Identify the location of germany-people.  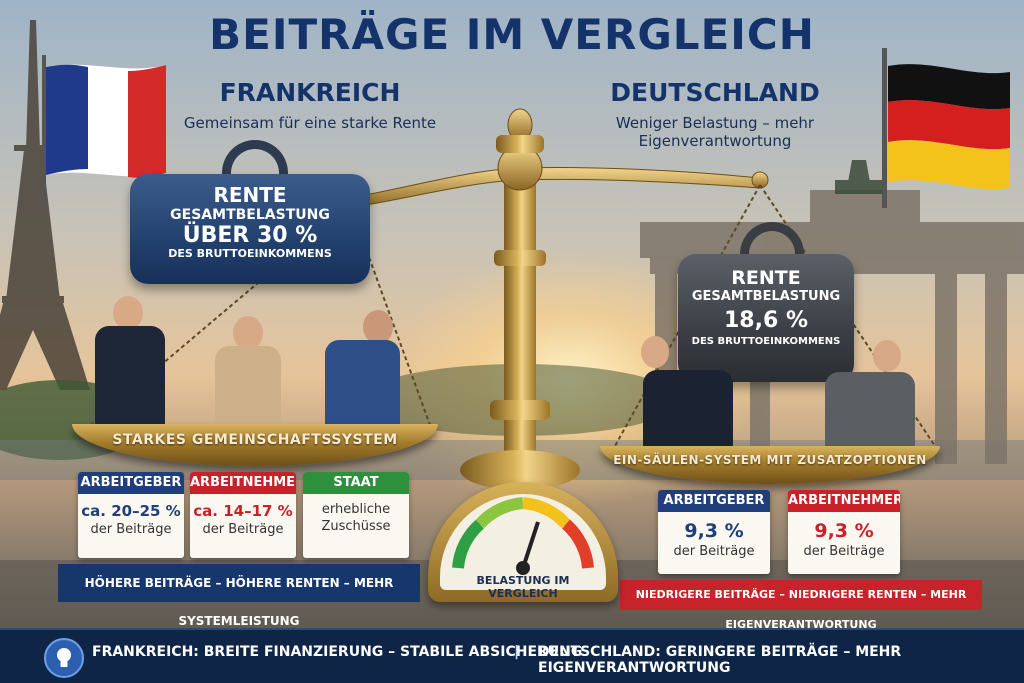
(777, 389).